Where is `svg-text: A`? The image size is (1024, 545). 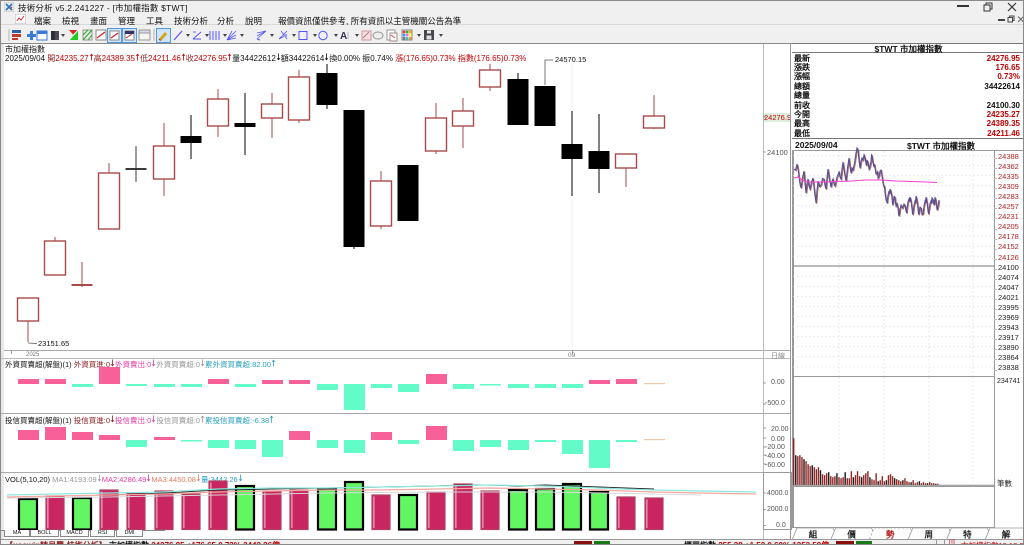
svg-text: A is located at coordinates (343, 36).